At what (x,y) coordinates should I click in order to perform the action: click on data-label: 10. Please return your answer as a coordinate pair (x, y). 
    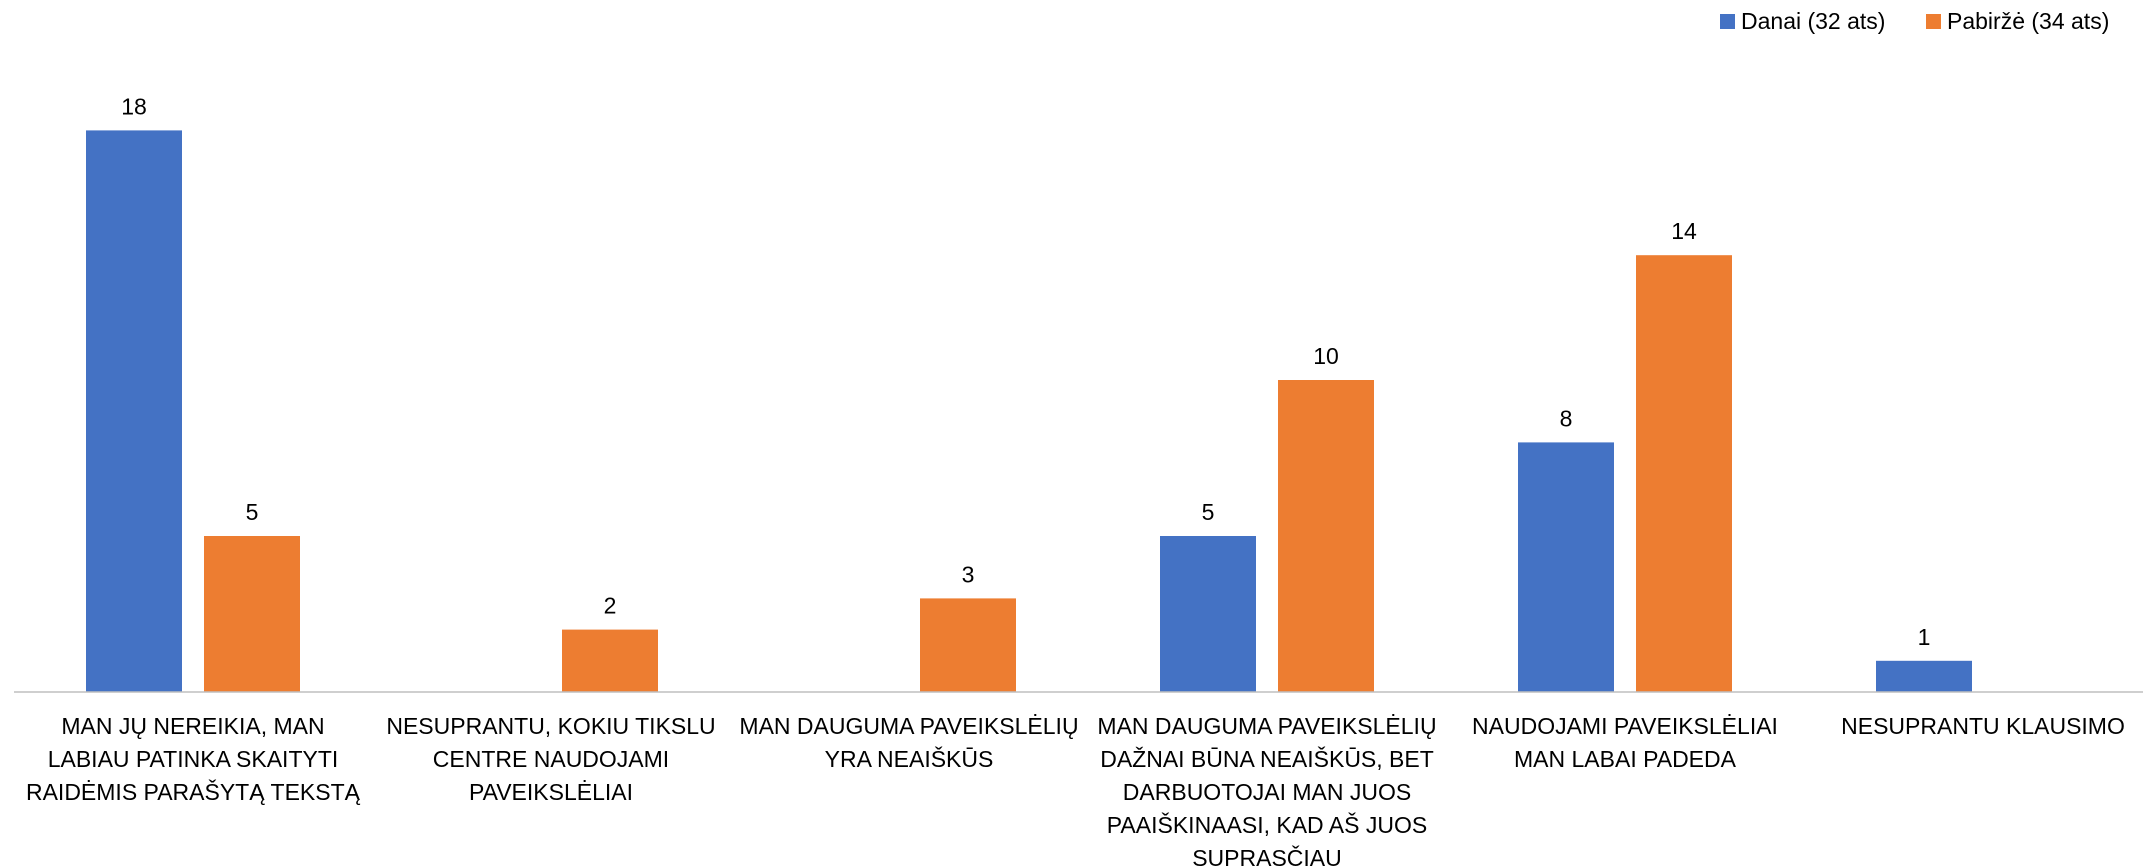
    Looking at the image, I should click on (1326, 356).